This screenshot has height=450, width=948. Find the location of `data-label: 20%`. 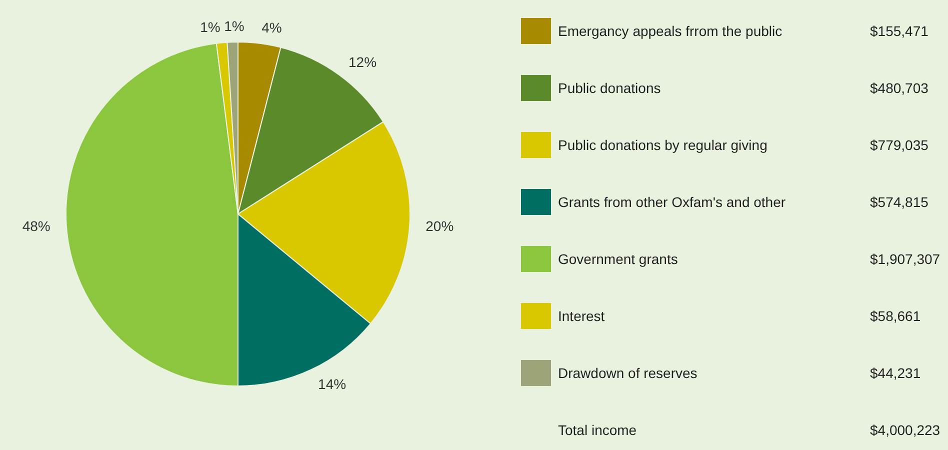

data-label: 20% is located at coordinates (440, 226).